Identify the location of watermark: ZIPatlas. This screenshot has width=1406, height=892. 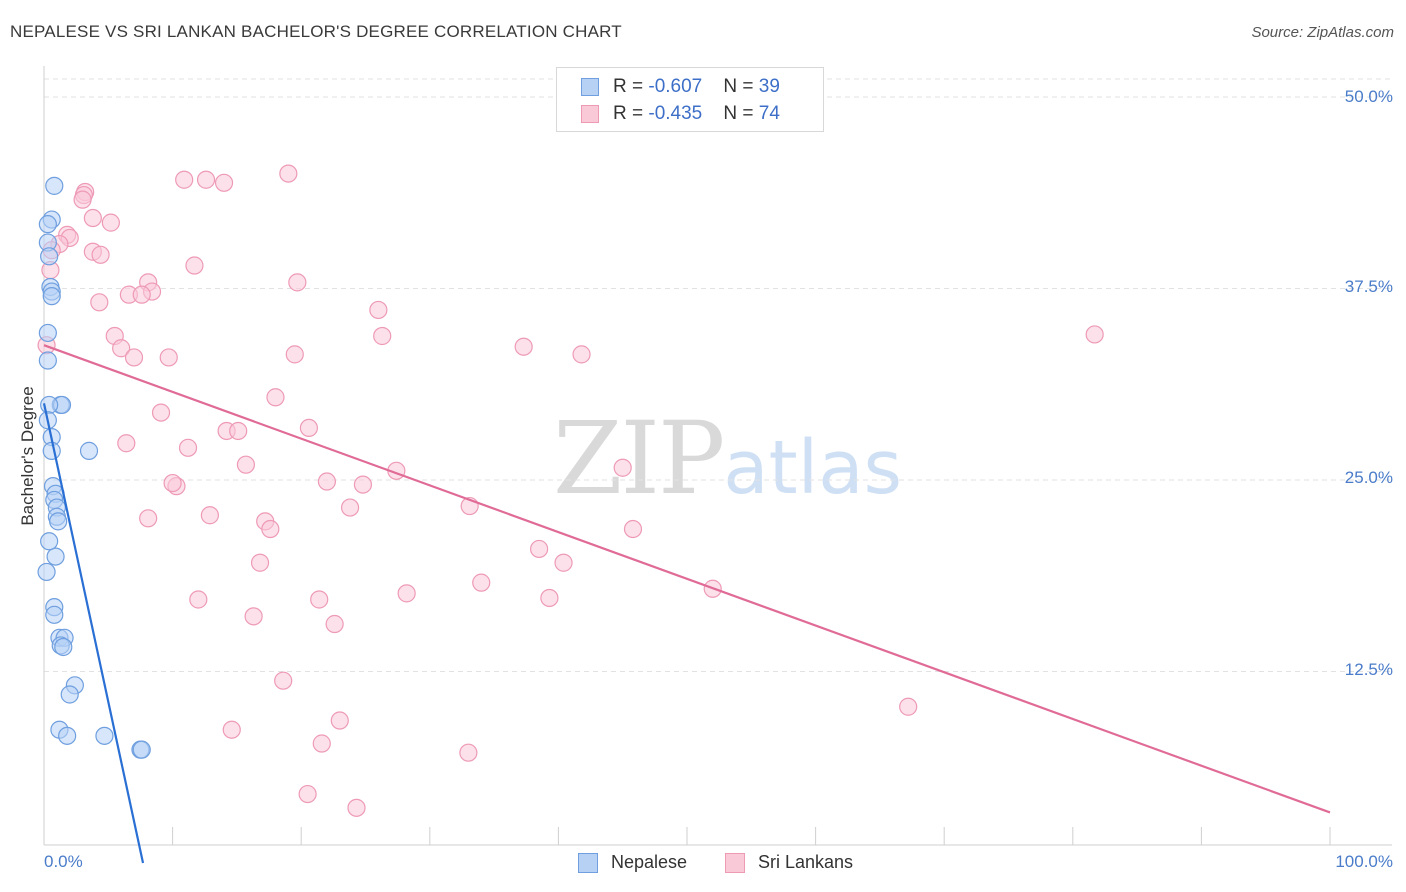
(727, 458).